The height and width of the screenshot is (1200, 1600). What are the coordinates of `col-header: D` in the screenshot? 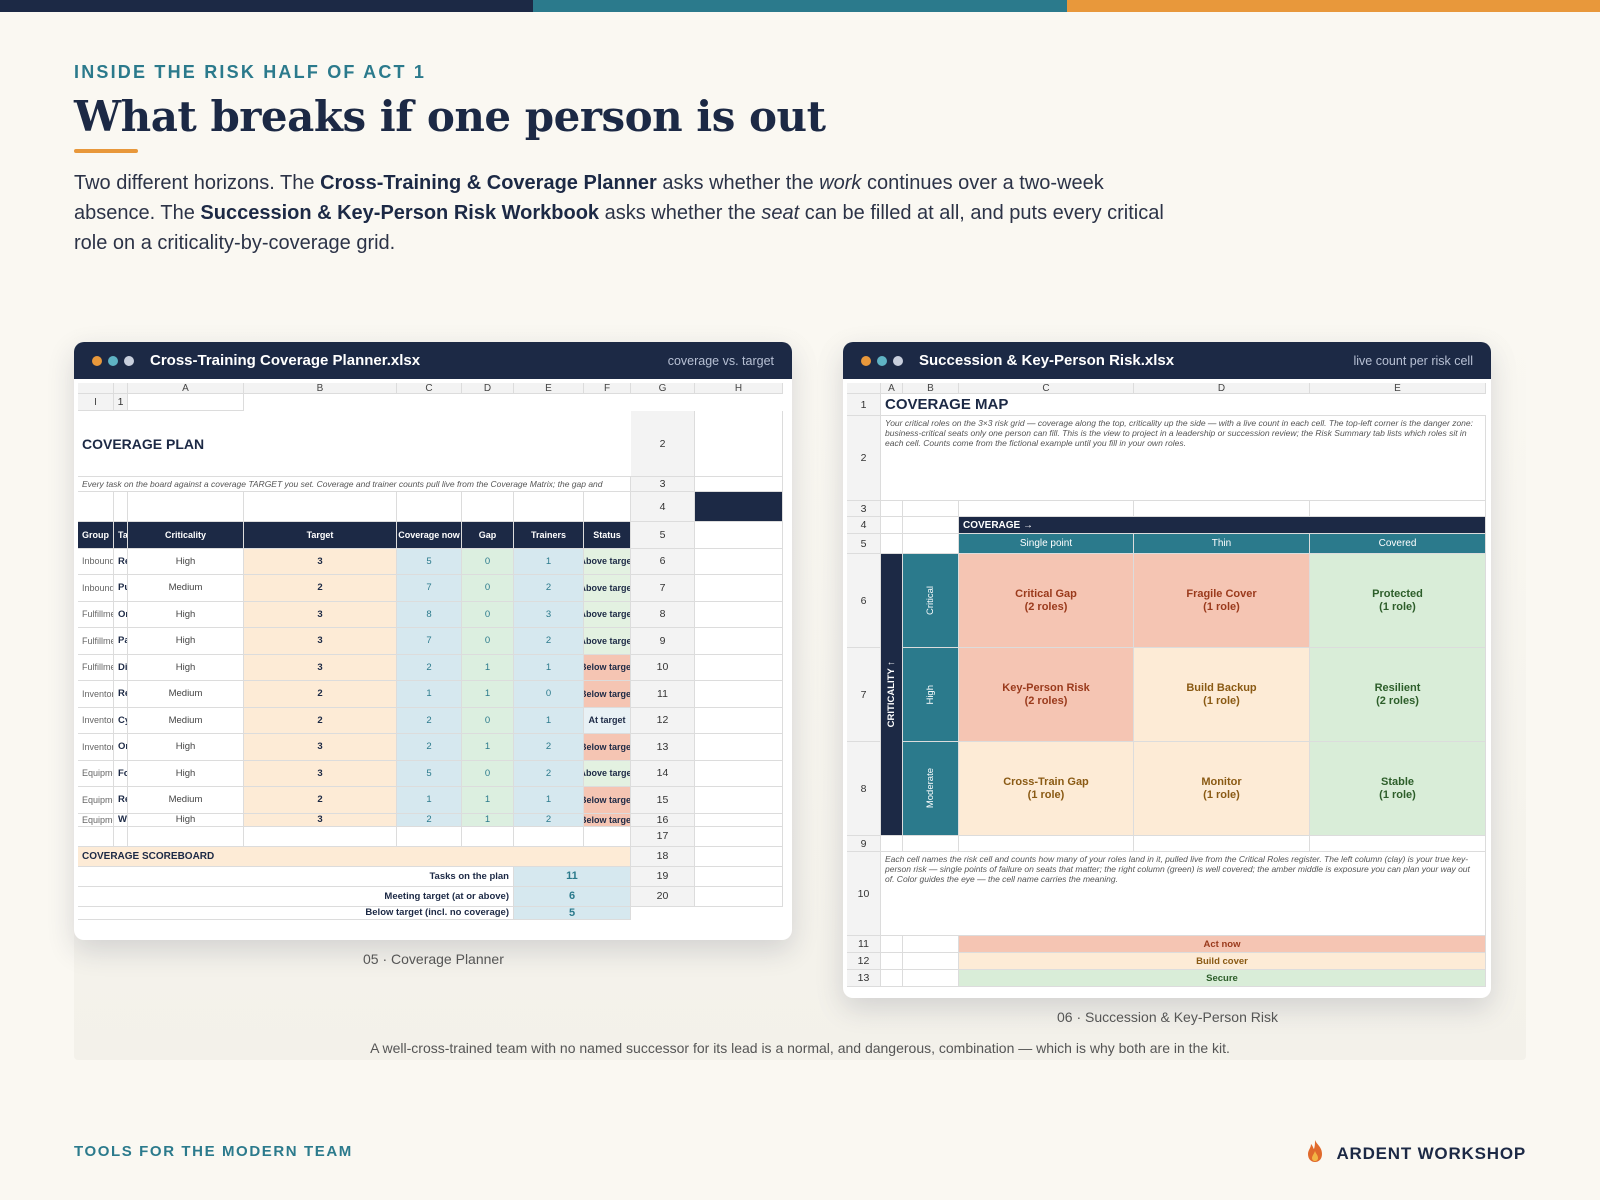 It's located at (488, 388).